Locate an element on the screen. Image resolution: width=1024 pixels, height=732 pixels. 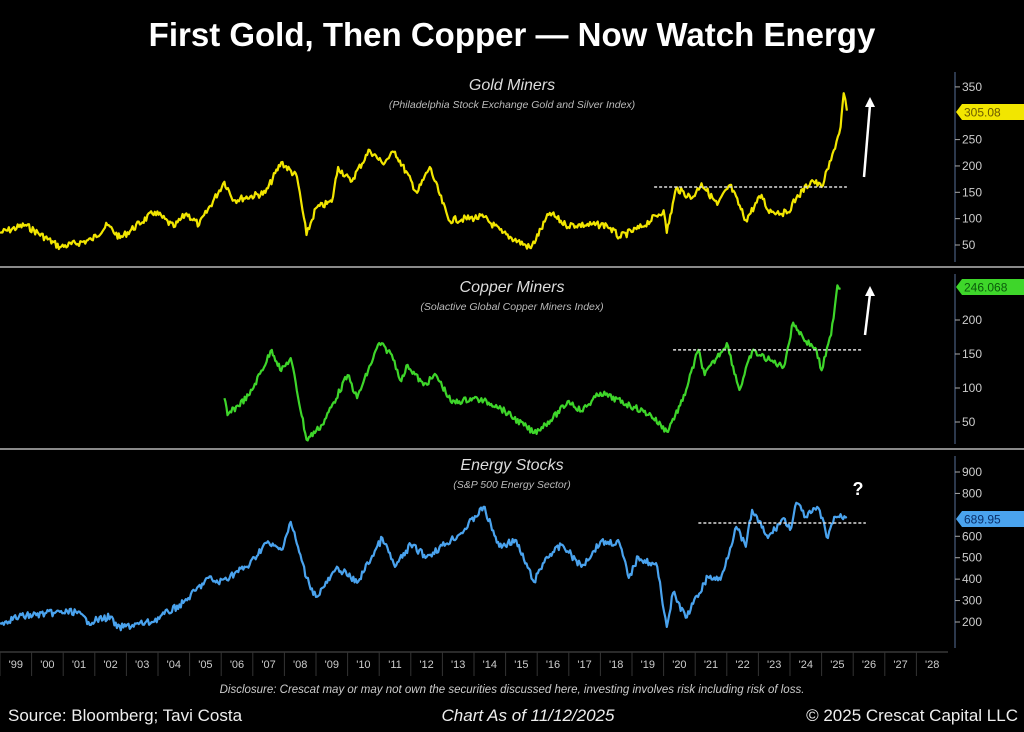
x-tick-label: '18 is located at coordinates (616, 665).